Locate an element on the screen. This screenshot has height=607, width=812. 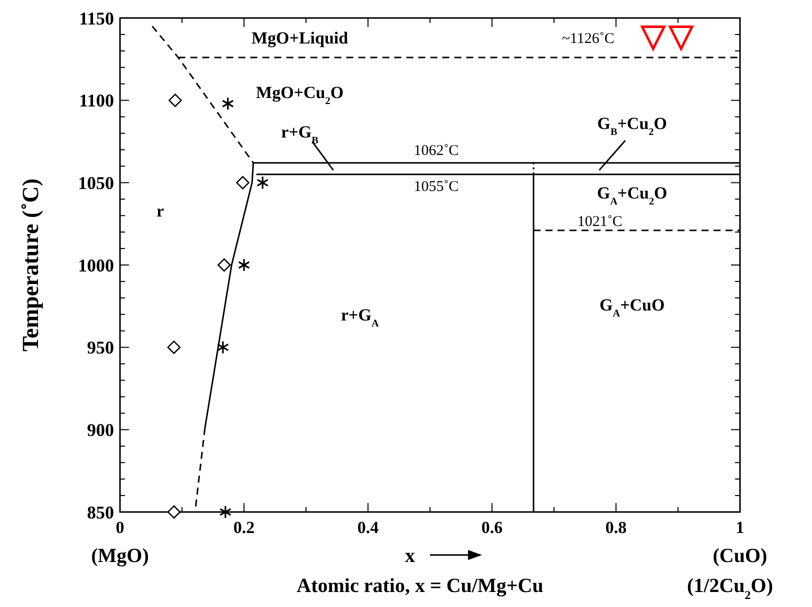
annotation: 1062˚C is located at coordinates (436, 151).